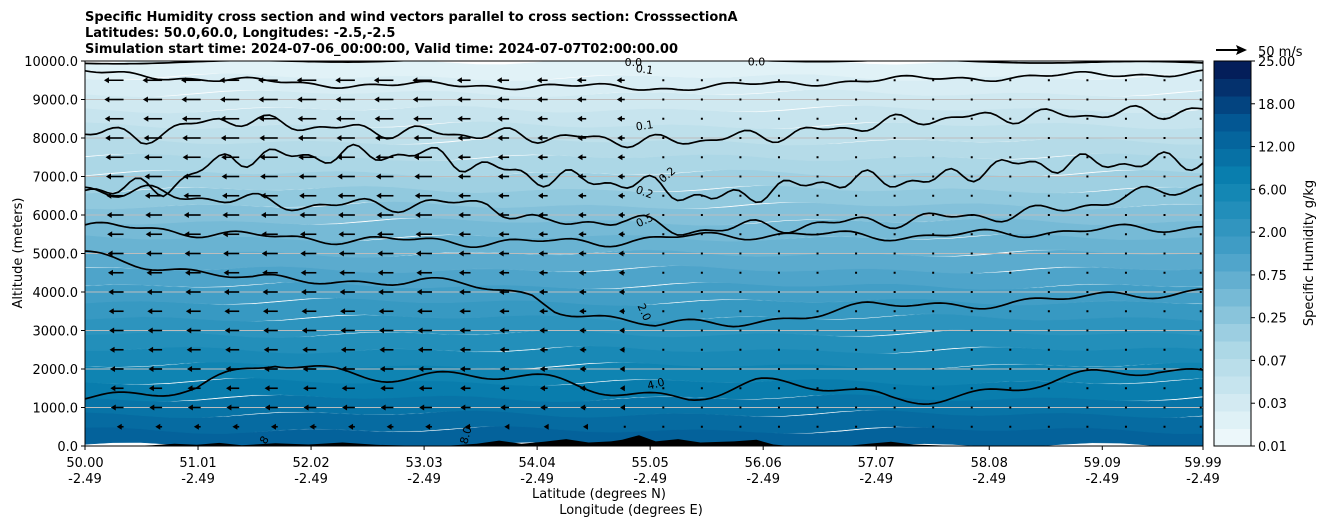 Image resolution: width=1326 pixels, height=530 pixels. Describe the element at coordinates (644, 126) in the screenshot. I see `contour-line` at that location.